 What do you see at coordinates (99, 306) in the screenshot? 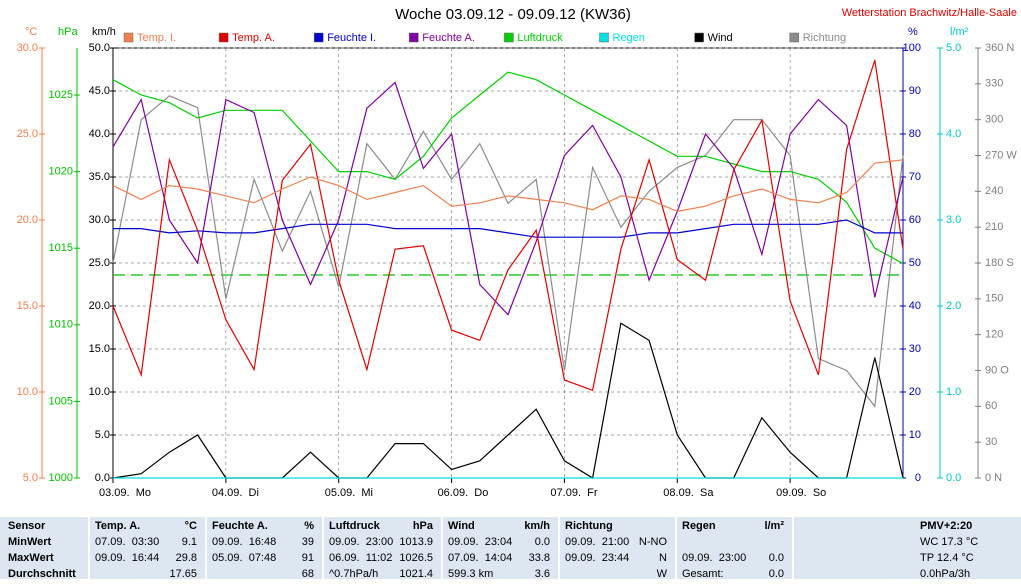
I see `y-tick-label: 20.0` at bounding box center [99, 306].